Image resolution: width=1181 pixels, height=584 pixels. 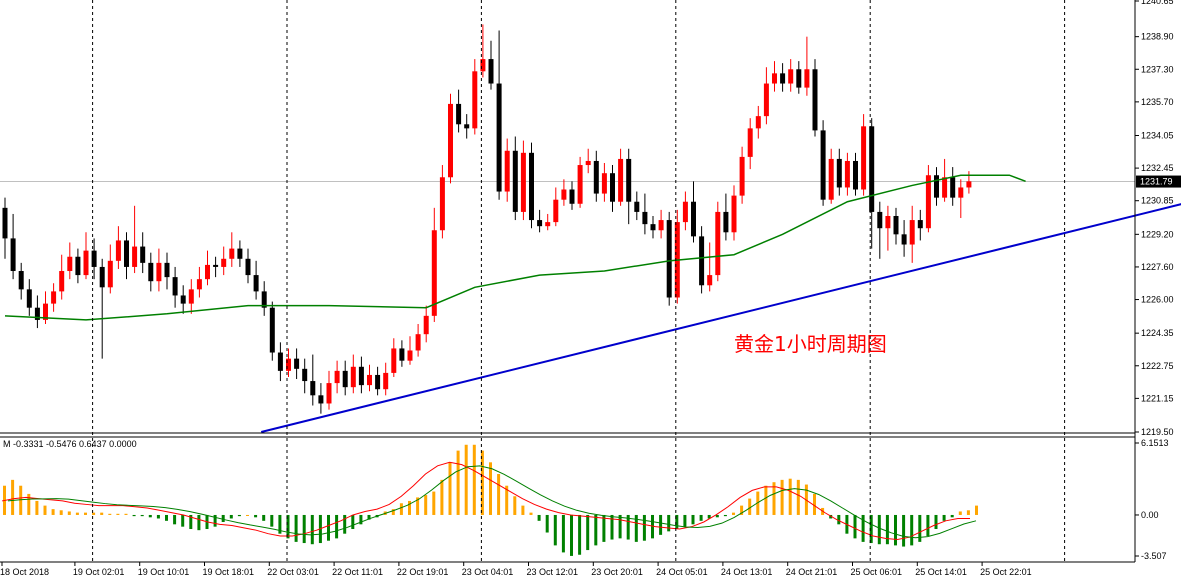 What do you see at coordinates (423, 572) in the screenshot?
I see `x-tick-label: 22 Oct 19:01` at bounding box center [423, 572].